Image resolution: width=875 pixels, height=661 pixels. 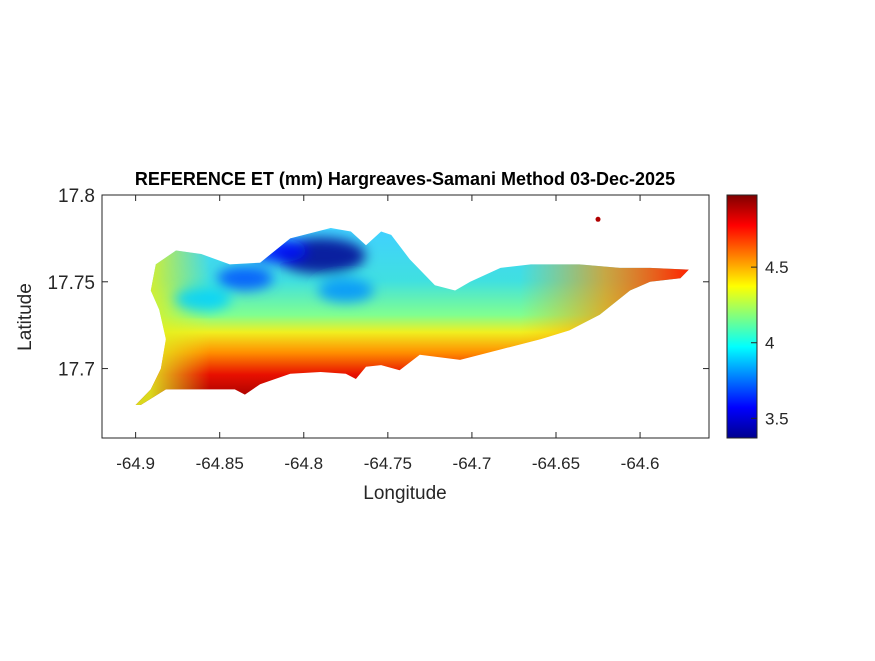 What do you see at coordinates (742, 316) in the screenshot?
I see `colorbar` at bounding box center [742, 316].